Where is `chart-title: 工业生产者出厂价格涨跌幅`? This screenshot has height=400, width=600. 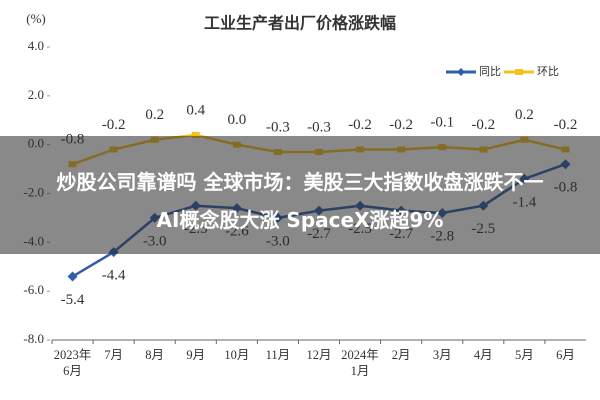 chart-title: 工业生产者出厂价格涨跌幅 is located at coordinates (300, 23).